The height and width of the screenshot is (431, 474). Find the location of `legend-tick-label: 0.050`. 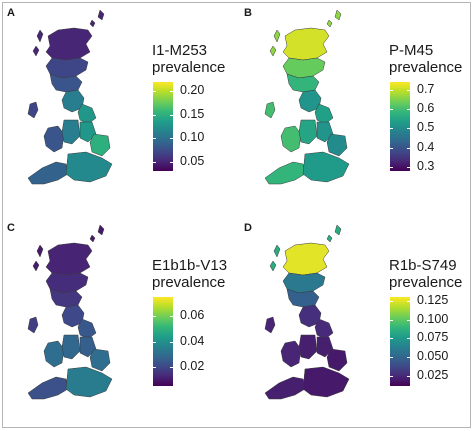

legend-tick-label: 0.050 is located at coordinates (433, 356).